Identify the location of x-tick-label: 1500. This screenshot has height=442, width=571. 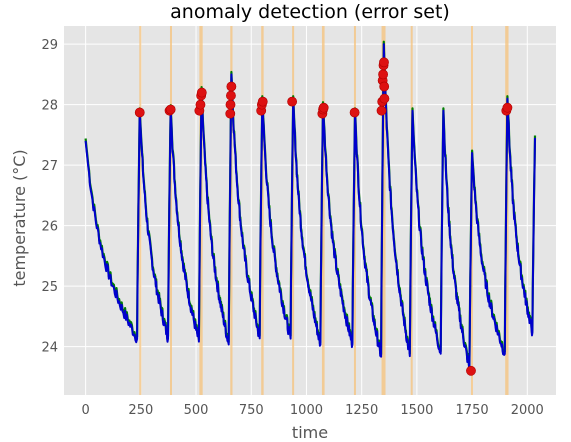
(416, 410).